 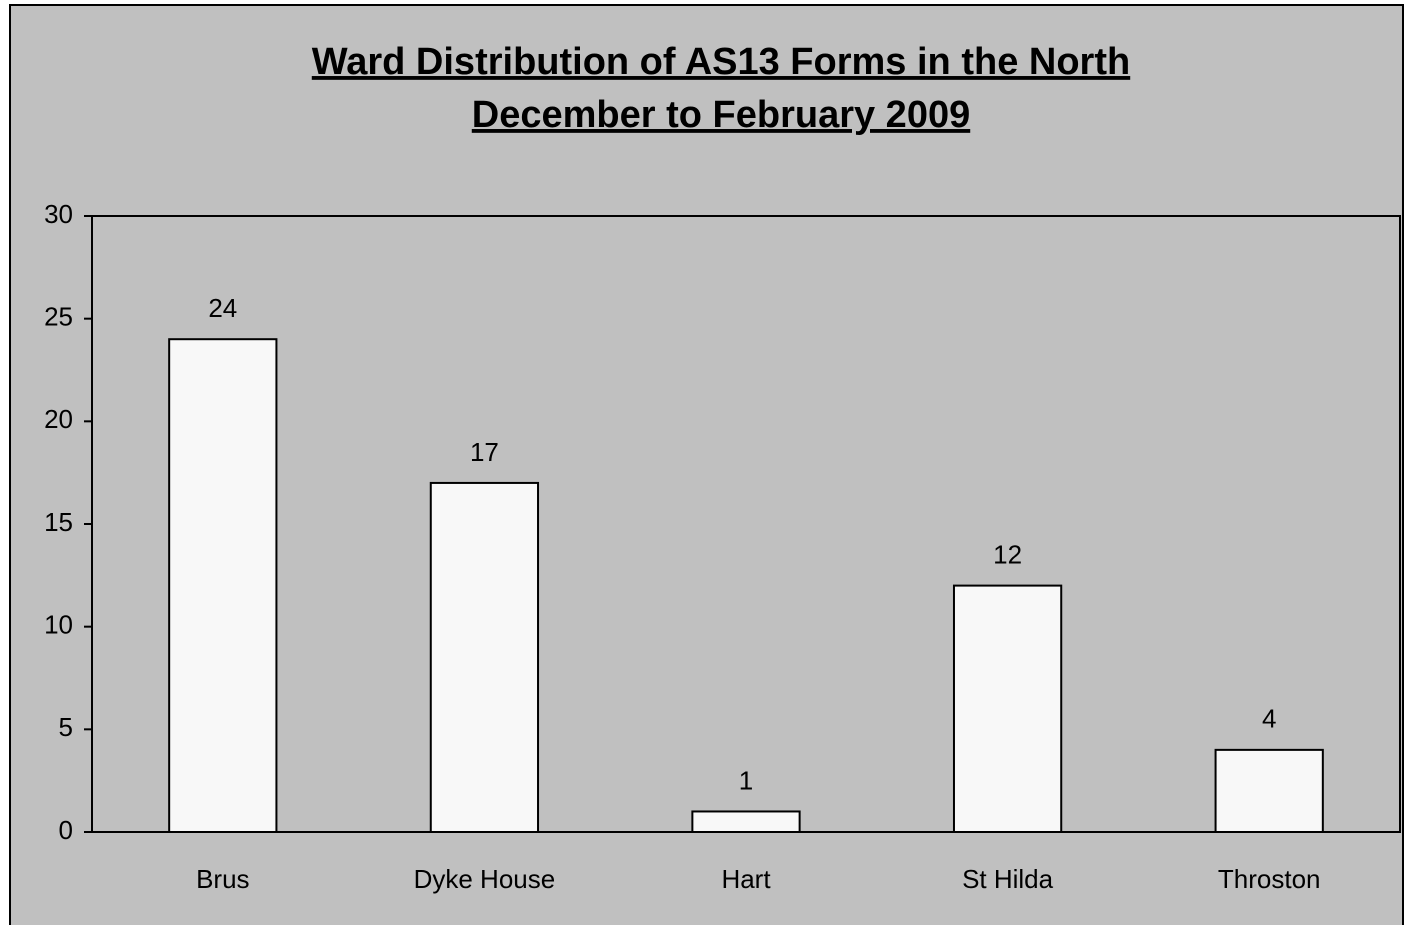 I want to click on data-label: 17, so click(x=484, y=452).